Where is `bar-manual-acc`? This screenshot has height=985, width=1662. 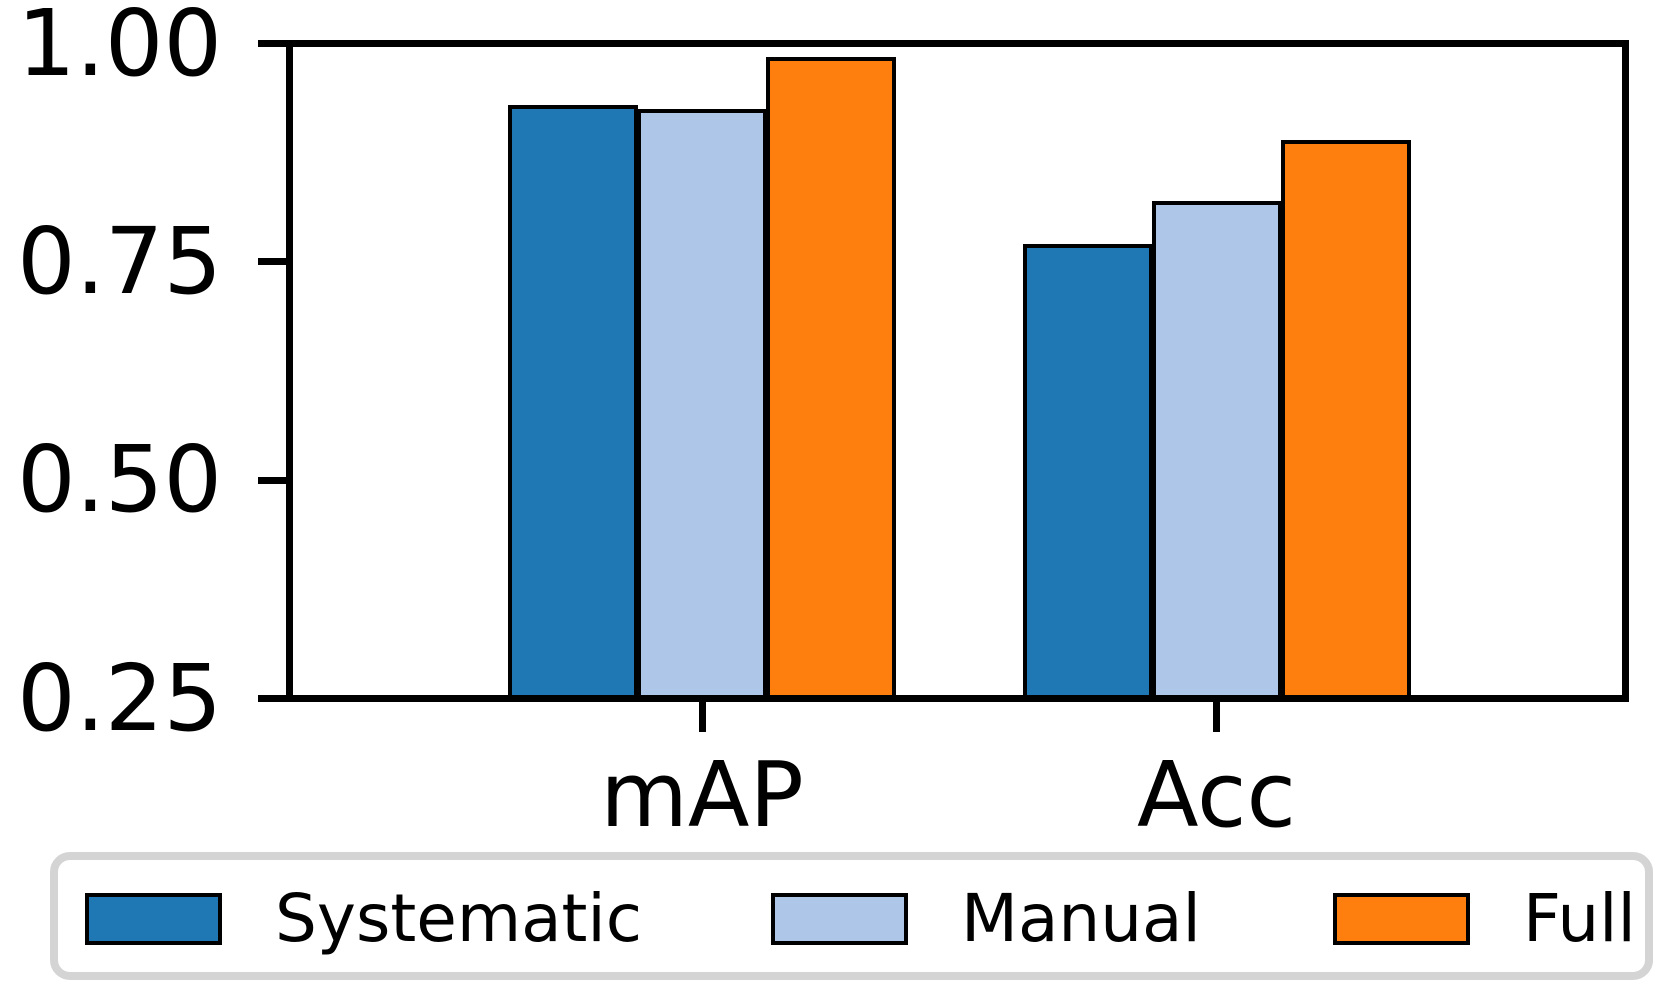
bar-manual-acc is located at coordinates (1217, 451).